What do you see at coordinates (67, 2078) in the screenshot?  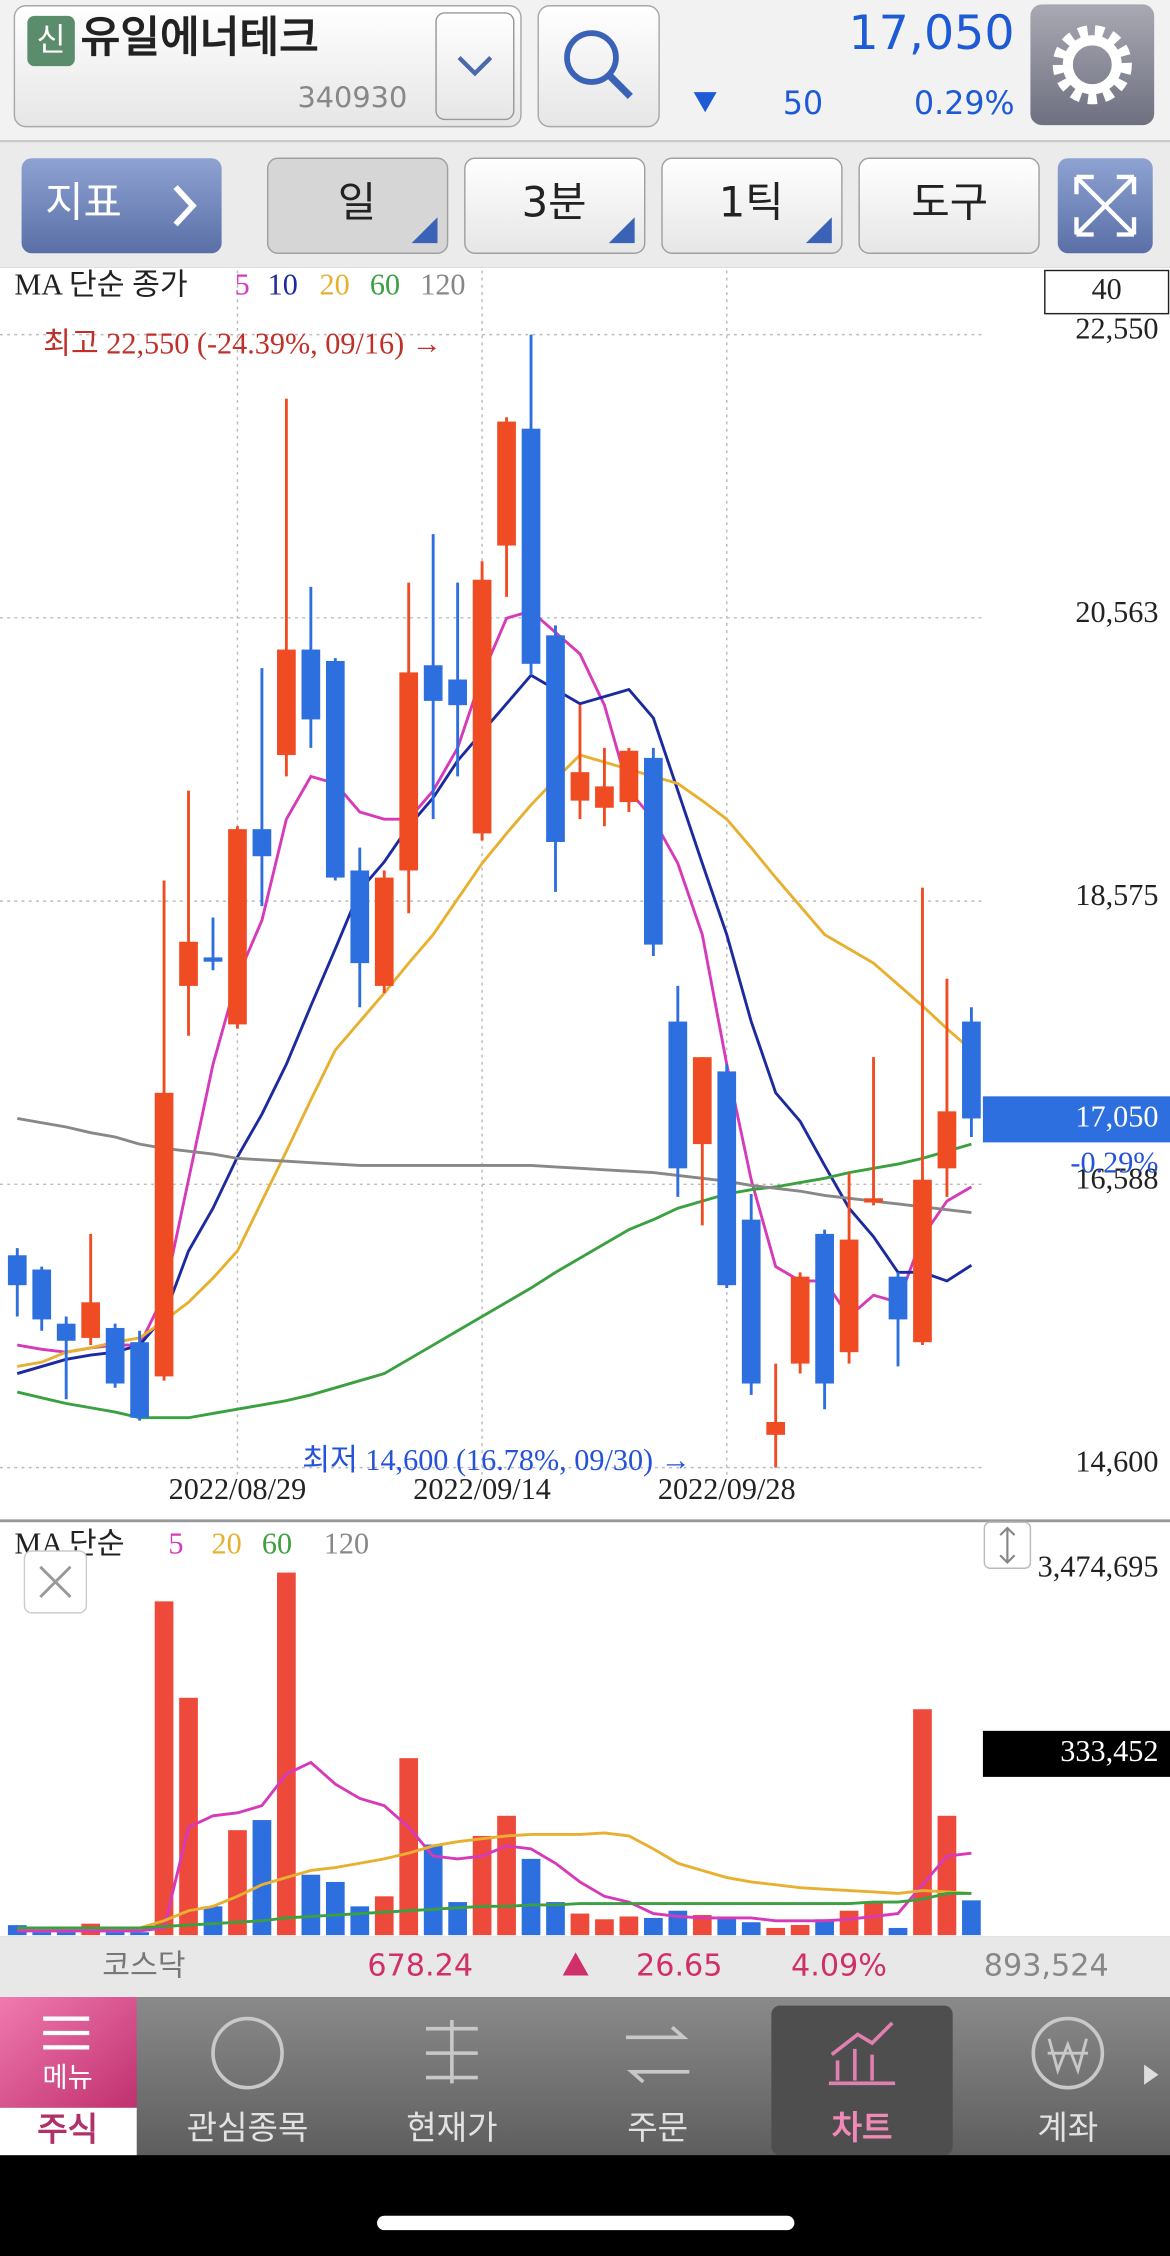 I see `menu-label: 메뉴` at bounding box center [67, 2078].